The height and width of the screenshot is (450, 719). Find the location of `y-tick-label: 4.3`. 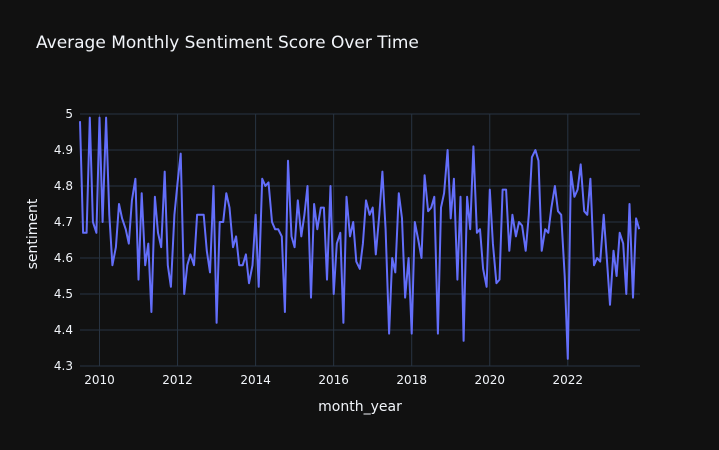

y-tick-label: 4.3 is located at coordinates (63, 366).